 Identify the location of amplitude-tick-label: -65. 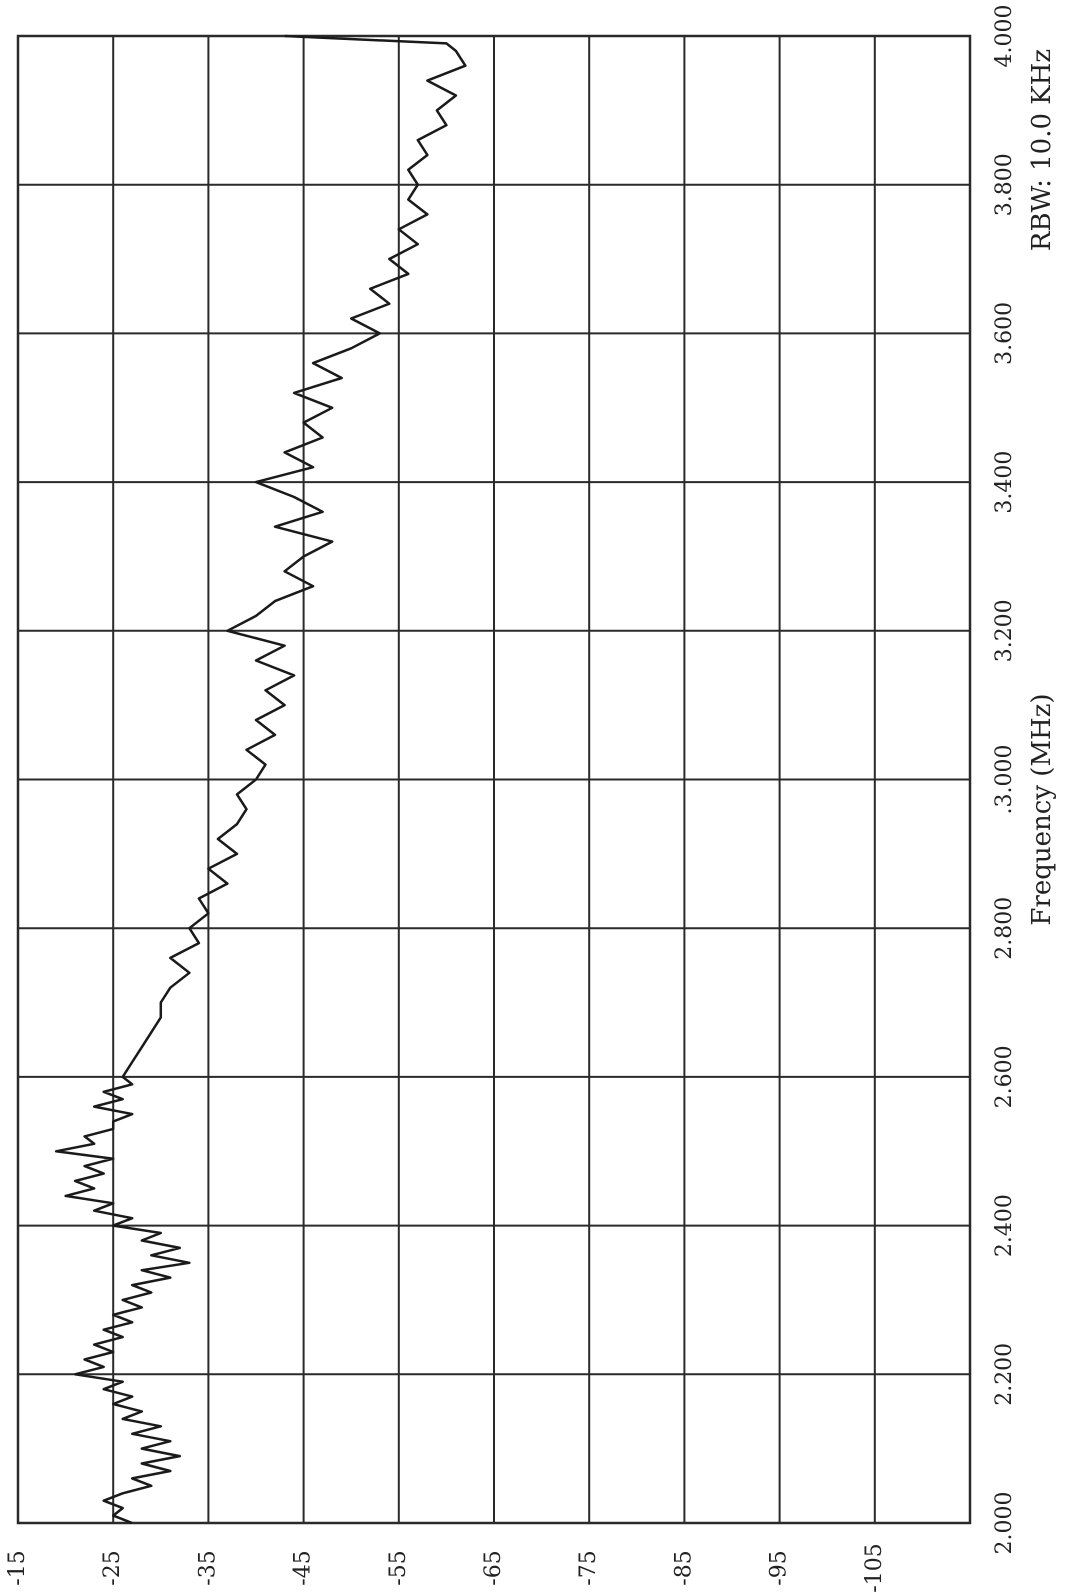
(493, 1567).